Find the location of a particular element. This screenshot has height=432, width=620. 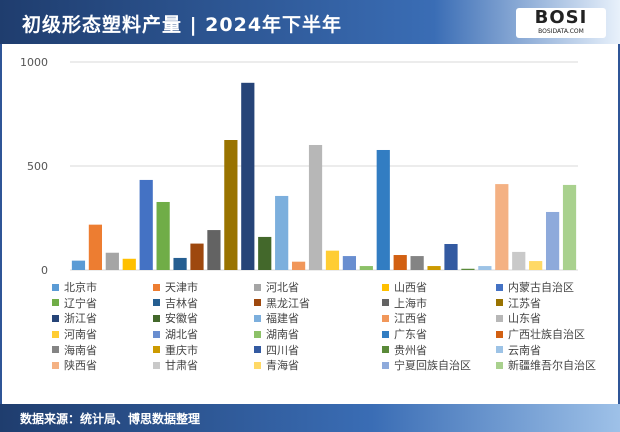

legend-item: 吉林省 is located at coordinates (203, 303).